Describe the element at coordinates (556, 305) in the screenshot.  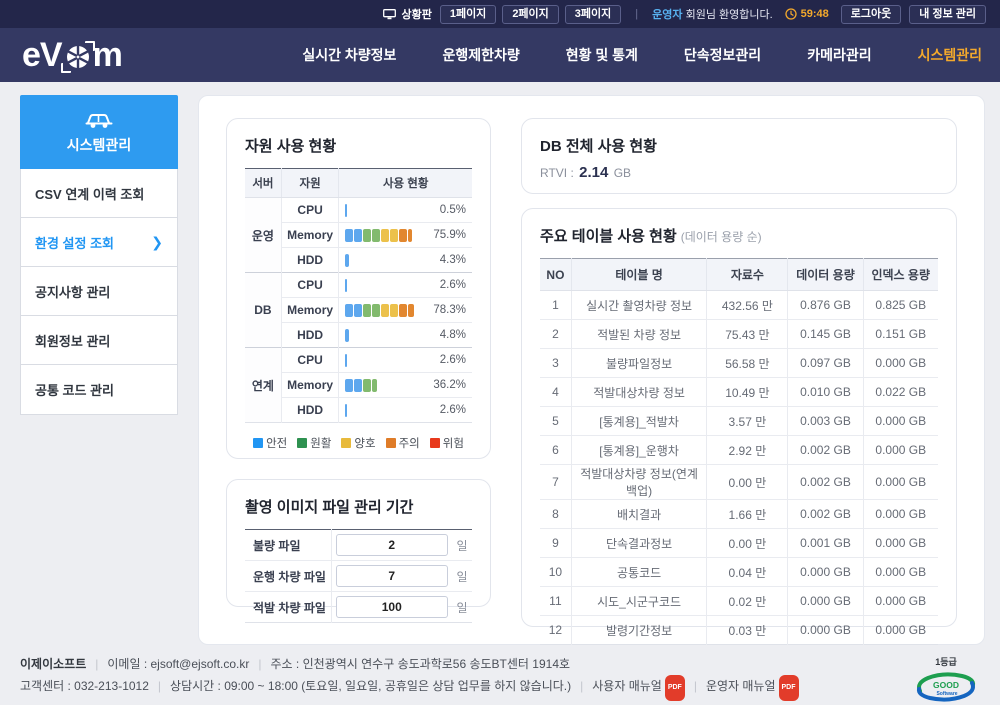
I see `table-cell: 1` at that location.